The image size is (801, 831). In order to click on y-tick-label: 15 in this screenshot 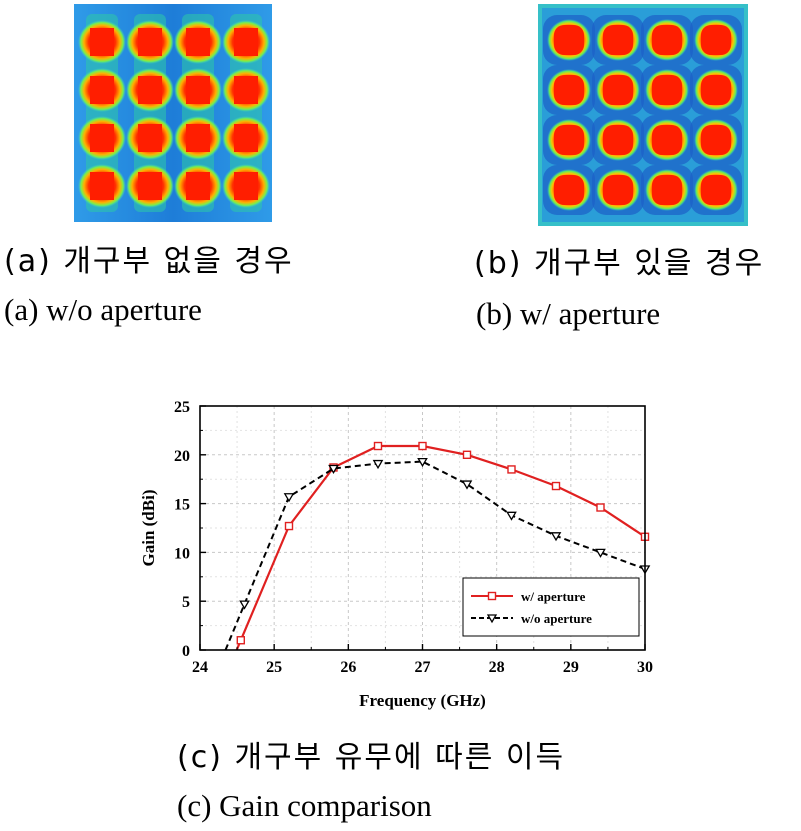, I will do `click(182, 505)`.